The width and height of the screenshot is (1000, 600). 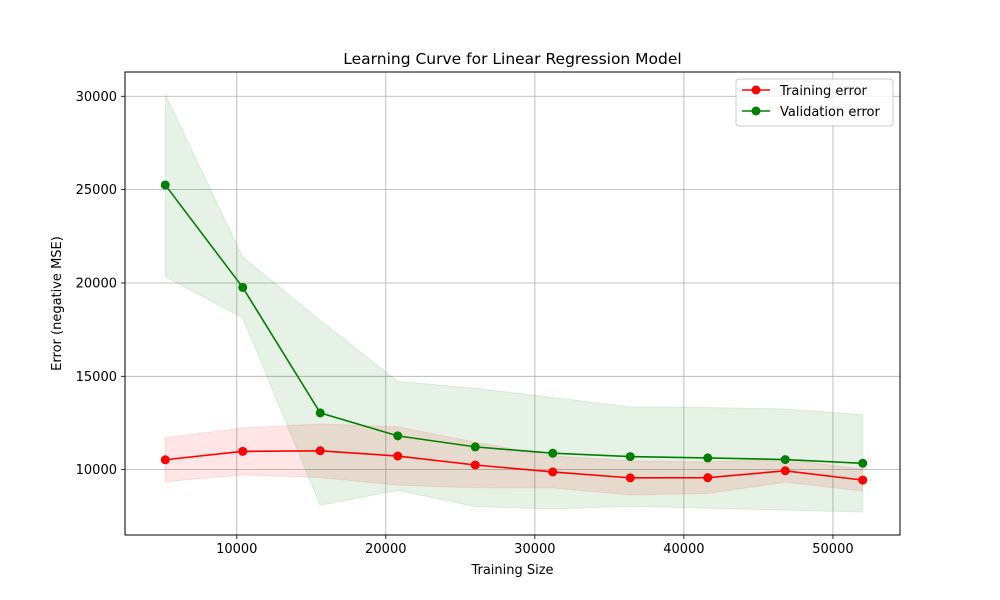 I want to click on y-tick-label: 10000, so click(x=96, y=470).